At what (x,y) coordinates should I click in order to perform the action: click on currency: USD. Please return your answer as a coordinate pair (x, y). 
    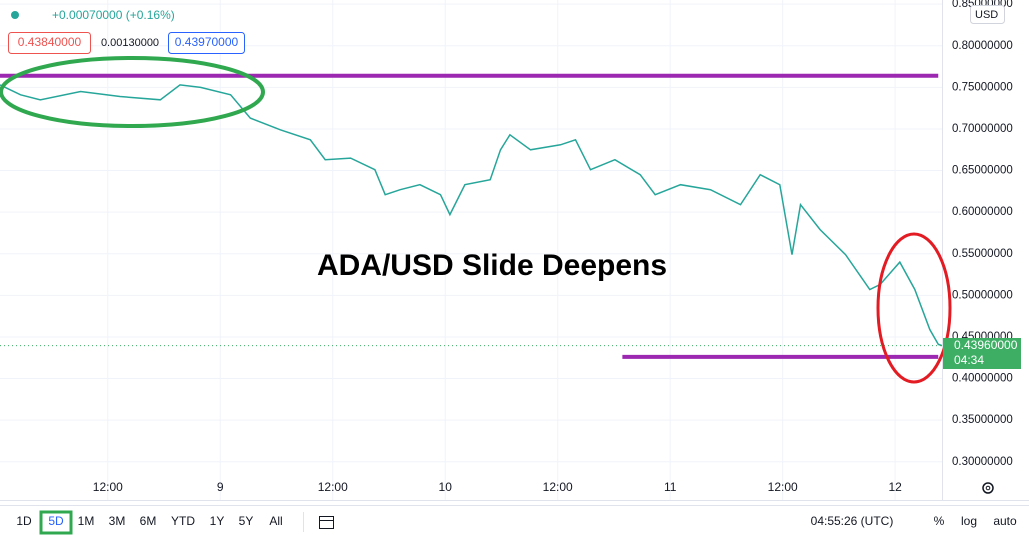
    Looking at the image, I should click on (986, 15).